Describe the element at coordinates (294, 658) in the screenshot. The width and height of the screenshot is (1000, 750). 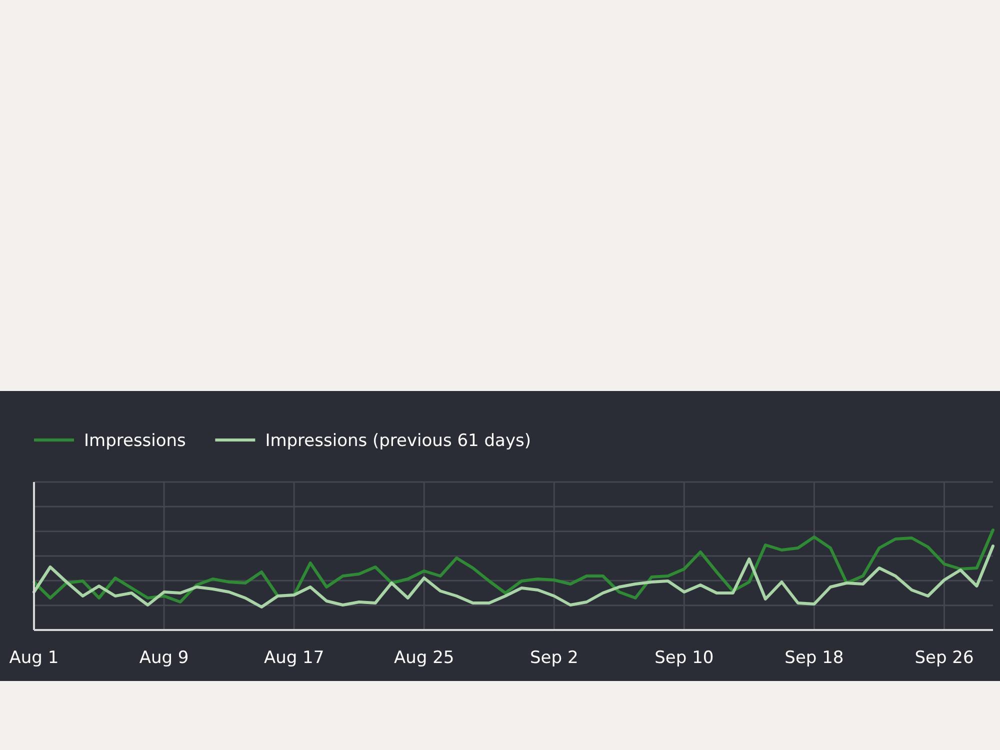
I see `x-tick-label: Aug 17` at that location.